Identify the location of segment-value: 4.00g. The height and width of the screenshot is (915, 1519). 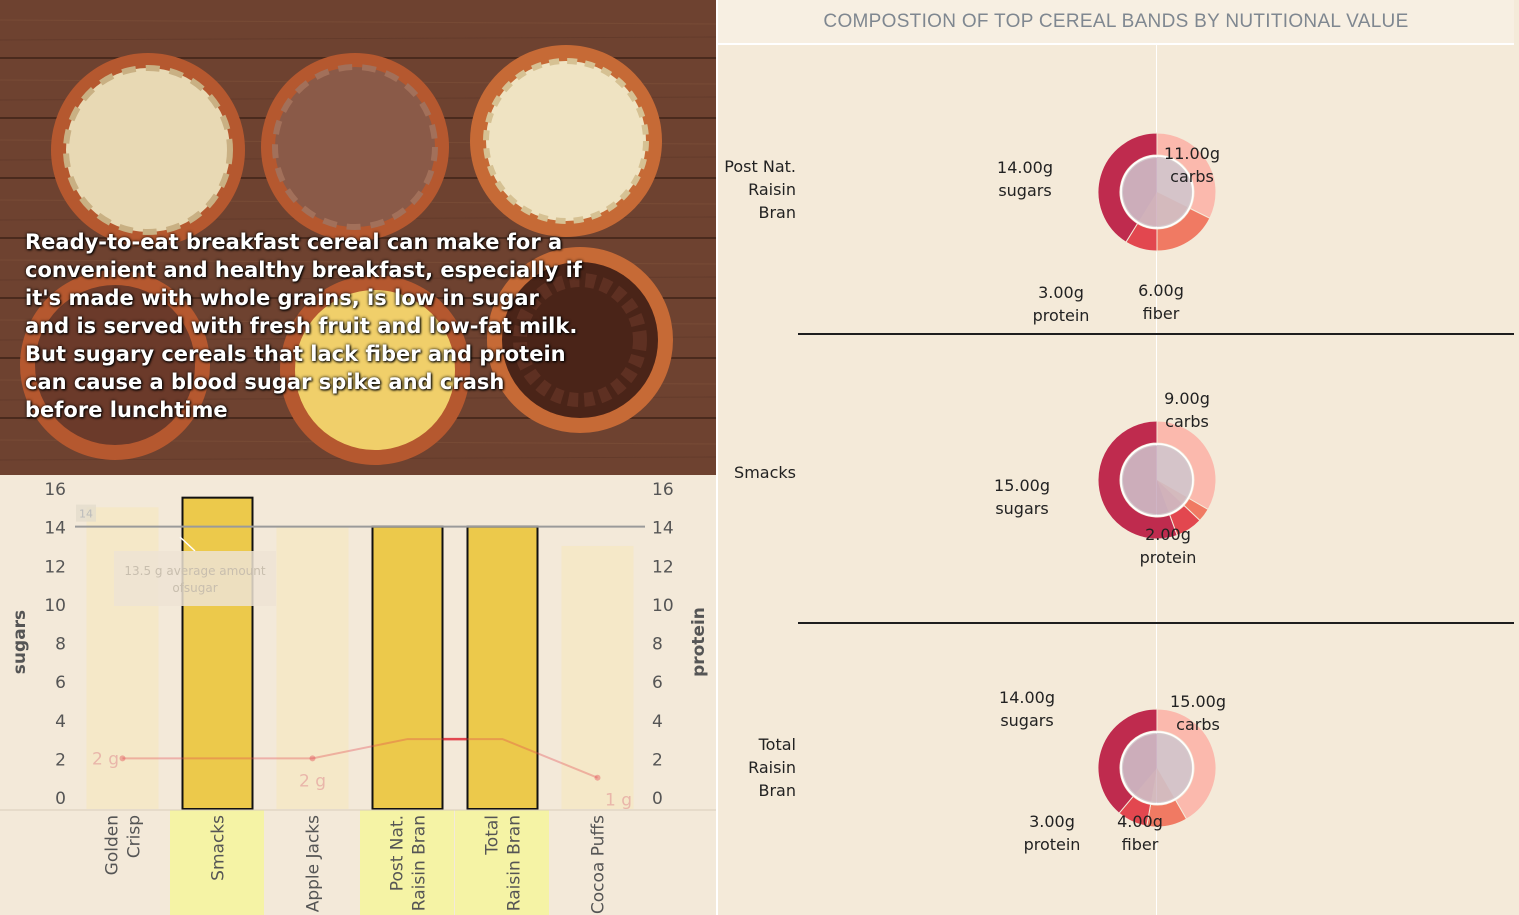
(1140, 821).